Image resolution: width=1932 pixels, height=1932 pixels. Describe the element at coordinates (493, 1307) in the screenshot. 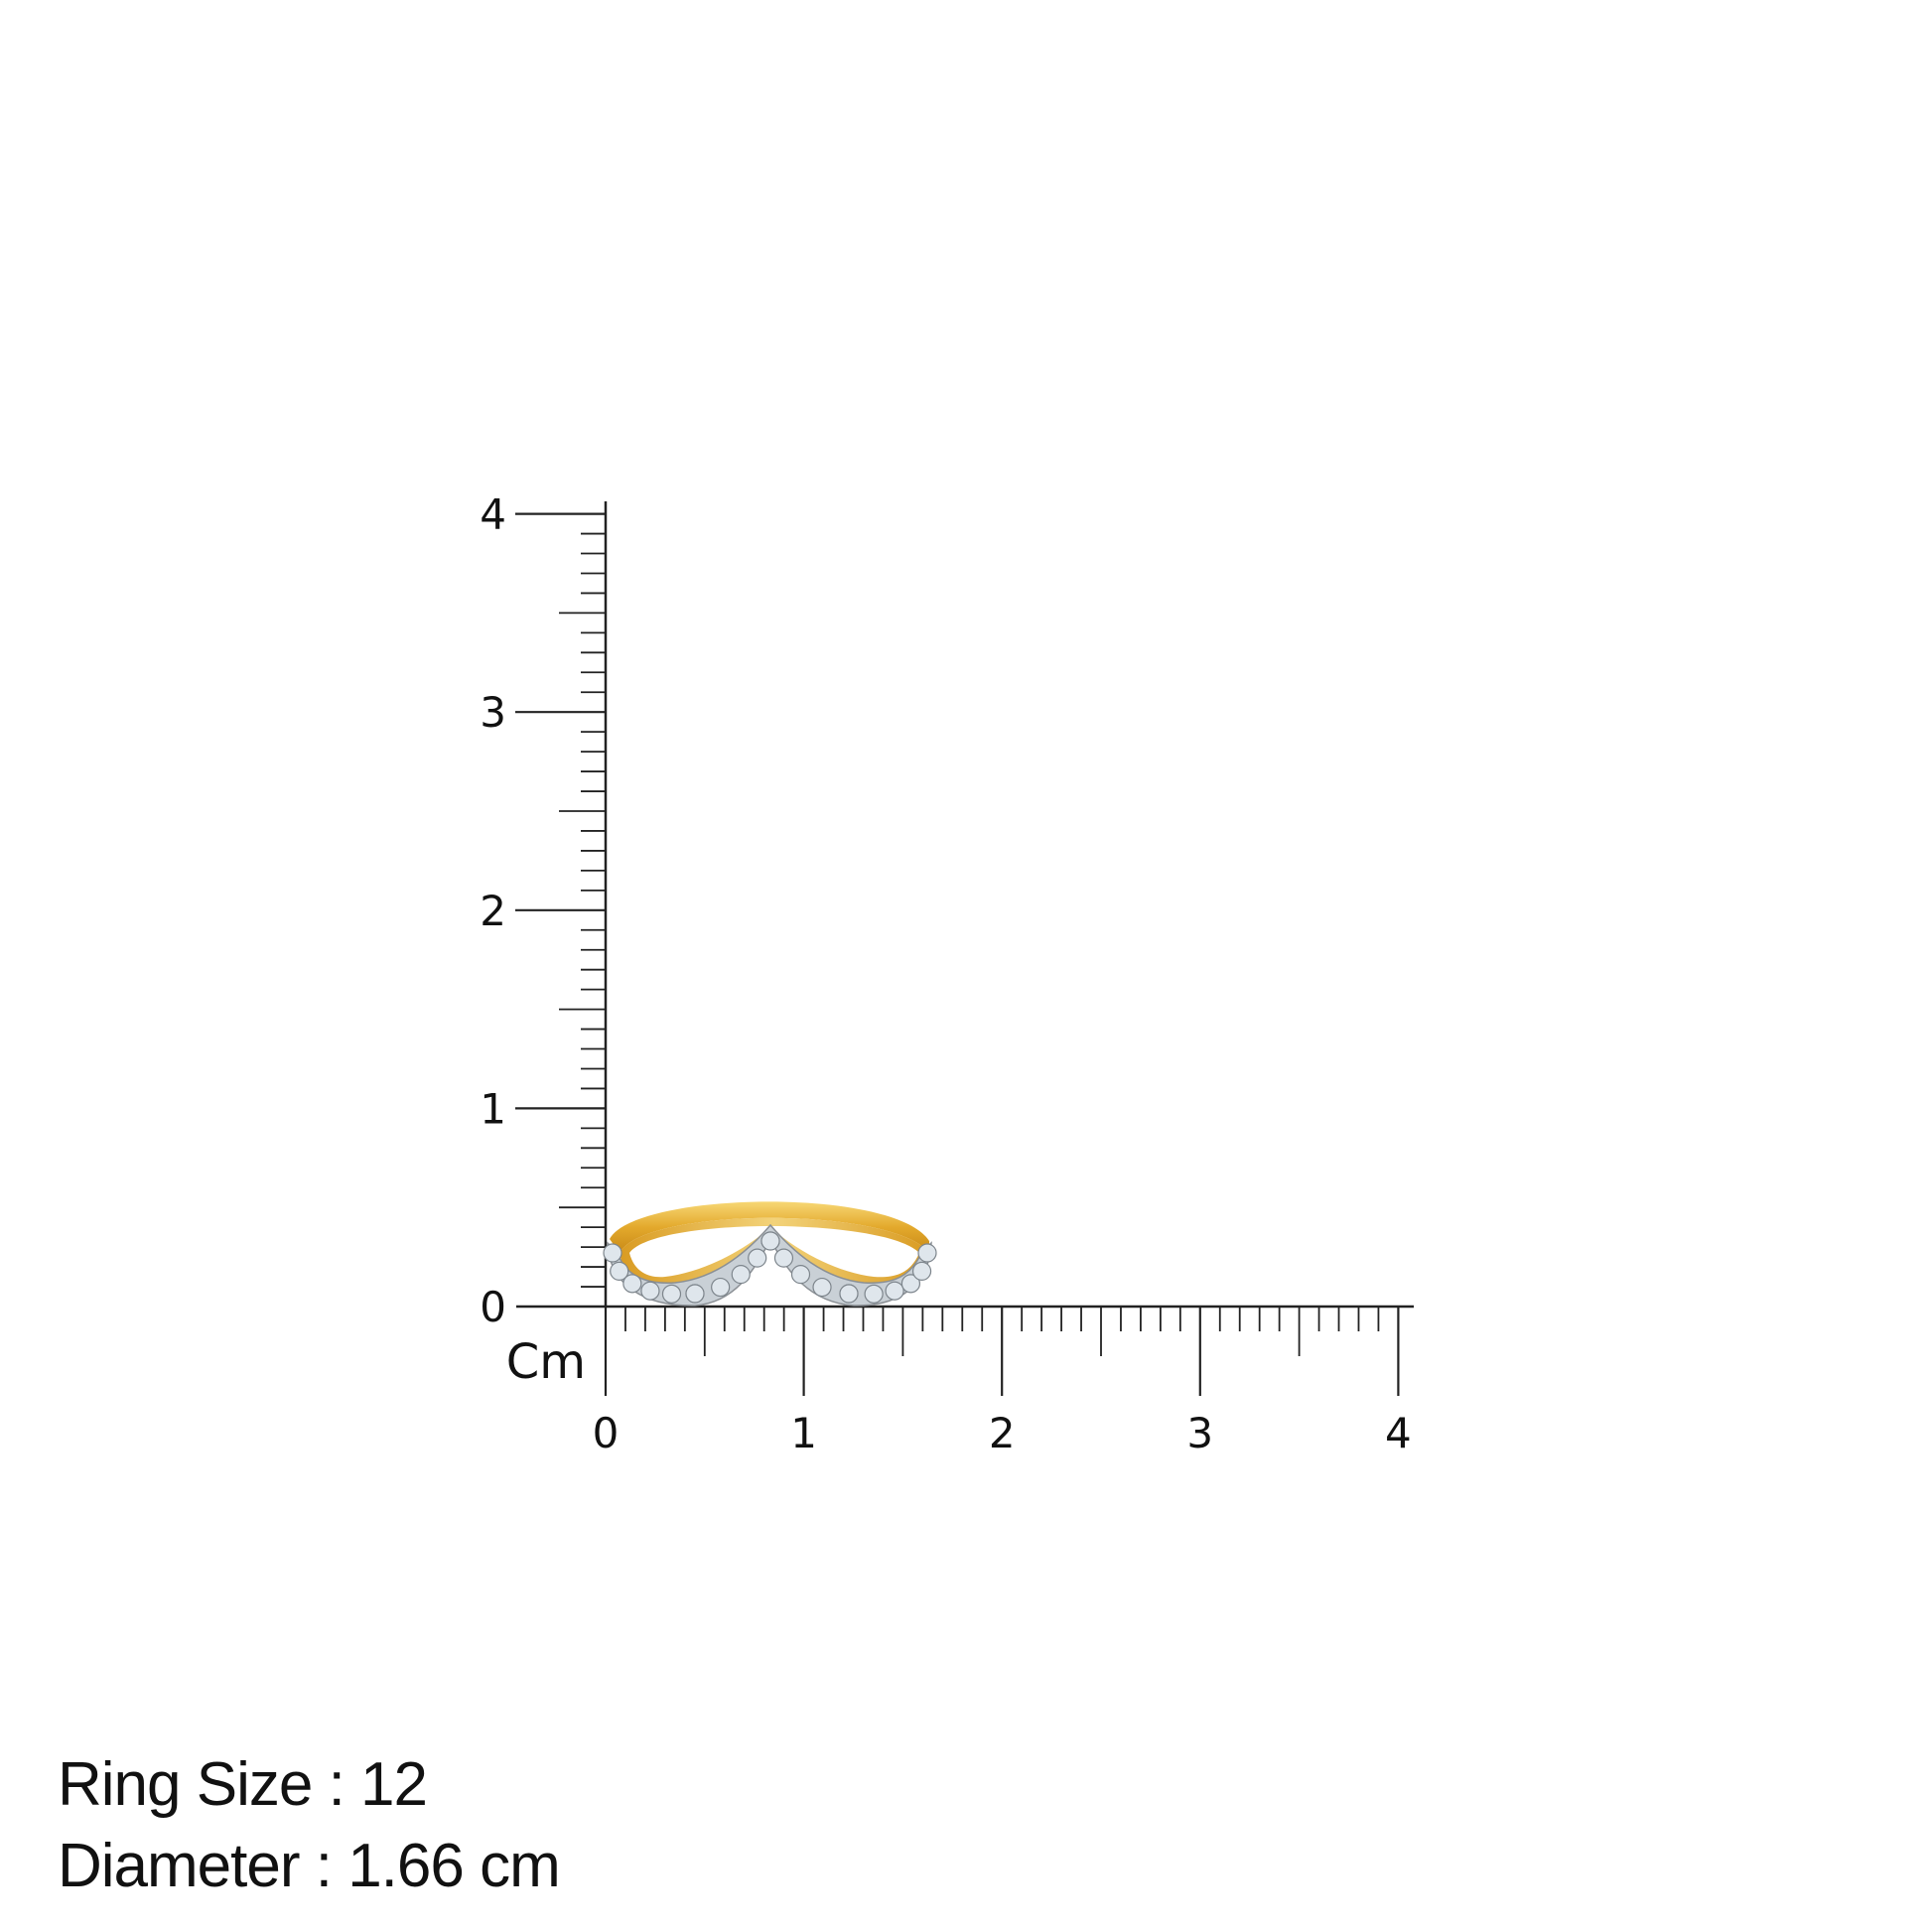

I see `y-tick-label: 0` at that location.